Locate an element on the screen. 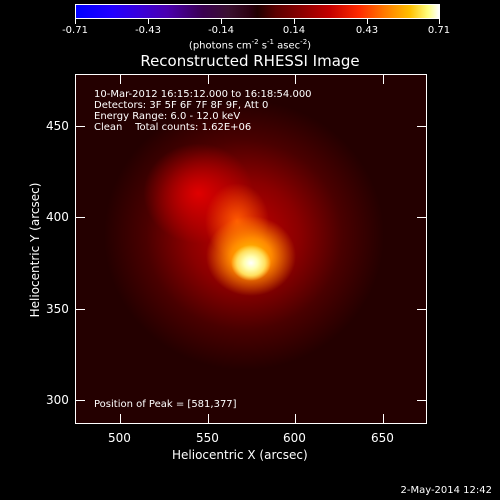 Image resolution: width=500 pixels, height=500 pixels. annotation-time-range: 10-Mar-2012 16:15:12.000 to 16:18:54.000 is located at coordinates (203, 94).